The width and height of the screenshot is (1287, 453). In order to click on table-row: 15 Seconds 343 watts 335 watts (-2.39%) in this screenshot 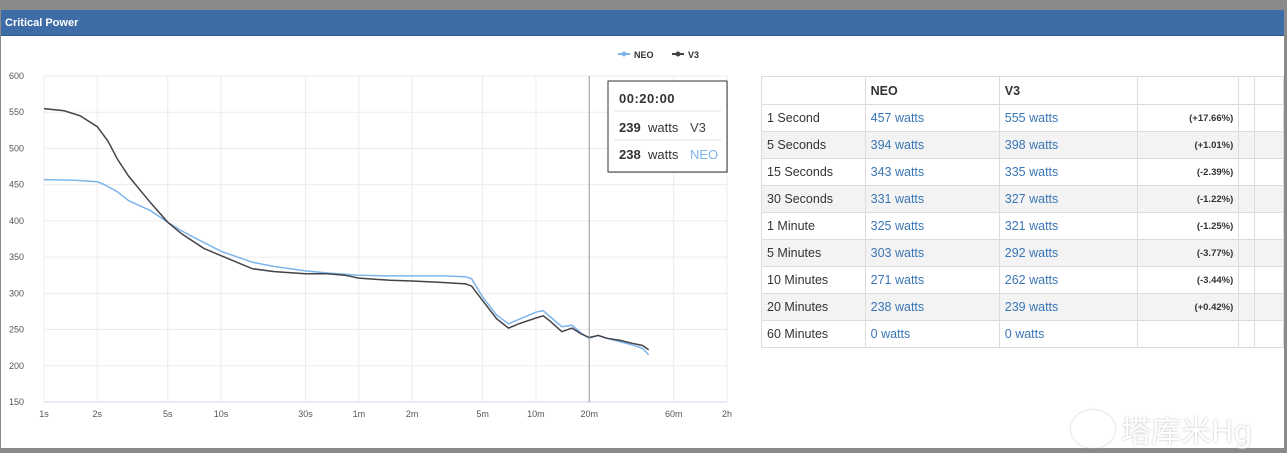, I will do `click(1022, 172)`.